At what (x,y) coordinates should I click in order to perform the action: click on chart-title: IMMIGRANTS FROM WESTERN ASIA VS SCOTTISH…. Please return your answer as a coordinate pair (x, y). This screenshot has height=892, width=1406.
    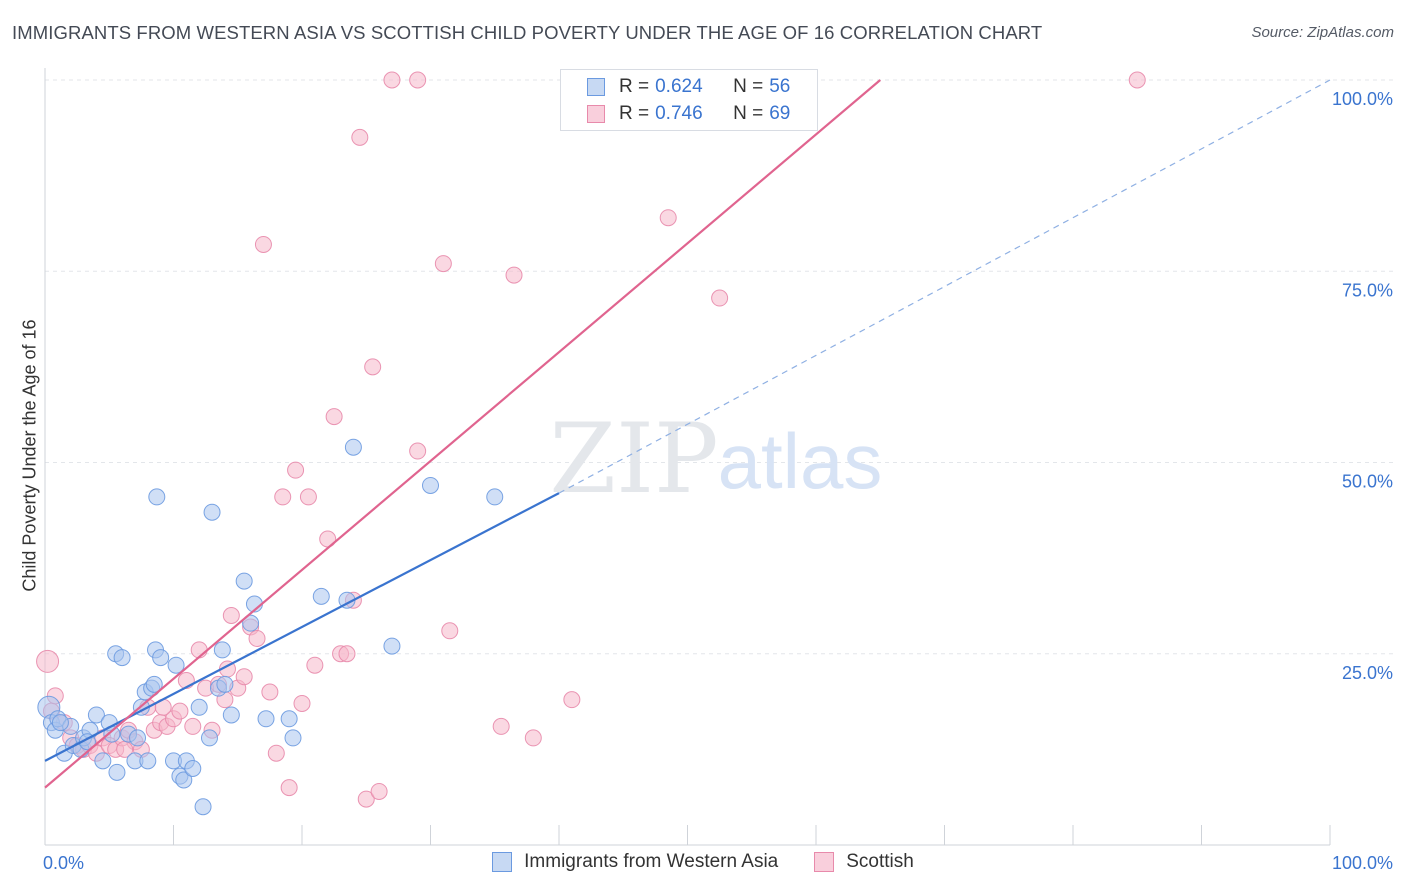
    Looking at the image, I should click on (527, 32).